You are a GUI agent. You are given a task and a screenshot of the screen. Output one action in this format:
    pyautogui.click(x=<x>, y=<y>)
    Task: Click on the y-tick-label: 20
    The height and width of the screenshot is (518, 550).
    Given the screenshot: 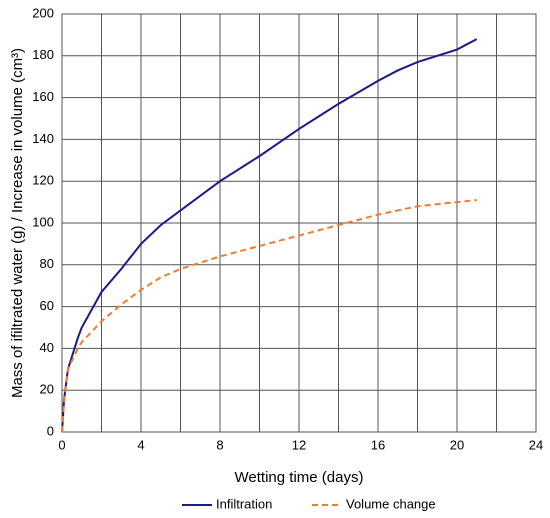 What is the action you would take?
    pyautogui.click(x=47, y=389)
    